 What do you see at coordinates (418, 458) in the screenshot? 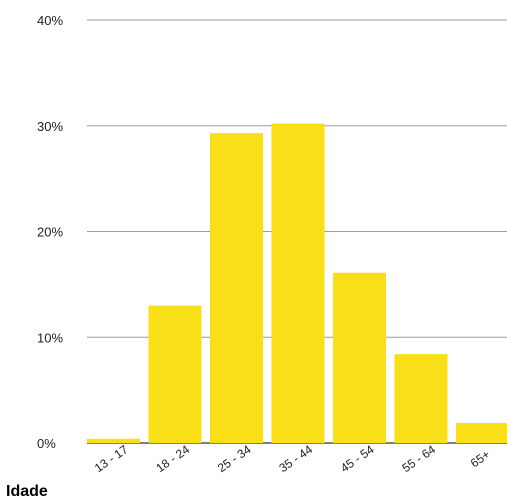
I see `x-tick-label: 55 - 64` at bounding box center [418, 458].